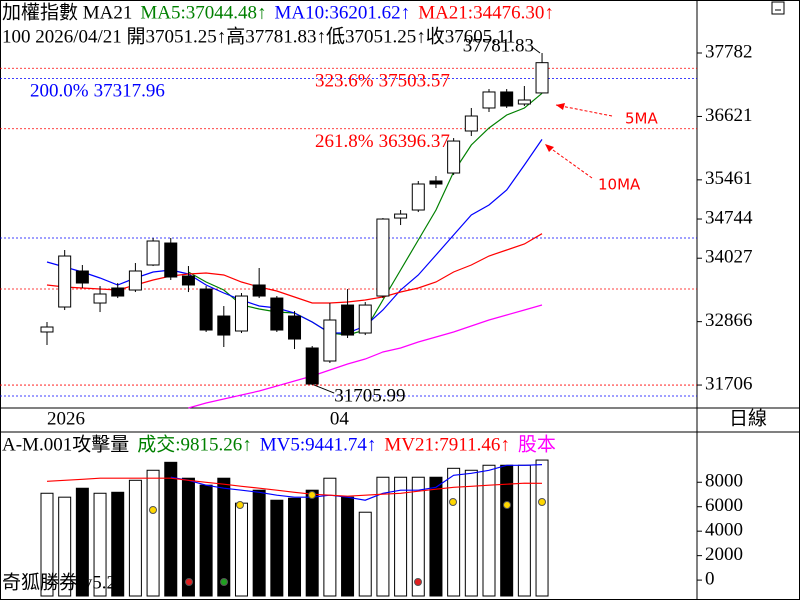  What do you see at coordinates (369, 395) in the screenshot?
I see `low-label: 31705.99` at bounding box center [369, 395].